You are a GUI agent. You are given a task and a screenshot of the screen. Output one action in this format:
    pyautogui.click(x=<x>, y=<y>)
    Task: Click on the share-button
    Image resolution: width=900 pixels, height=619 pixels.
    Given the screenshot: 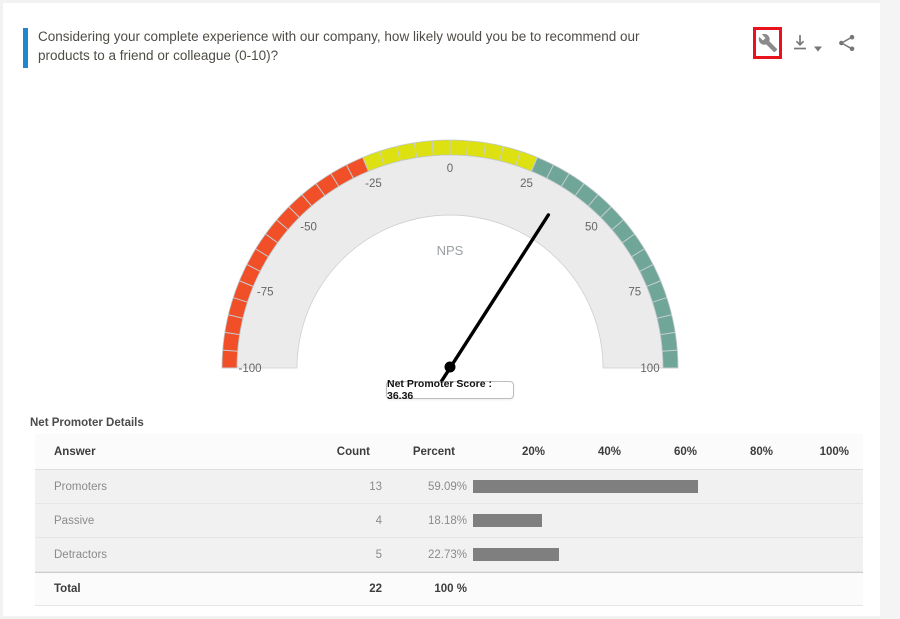 What is the action you would take?
    pyautogui.click(x=847, y=43)
    